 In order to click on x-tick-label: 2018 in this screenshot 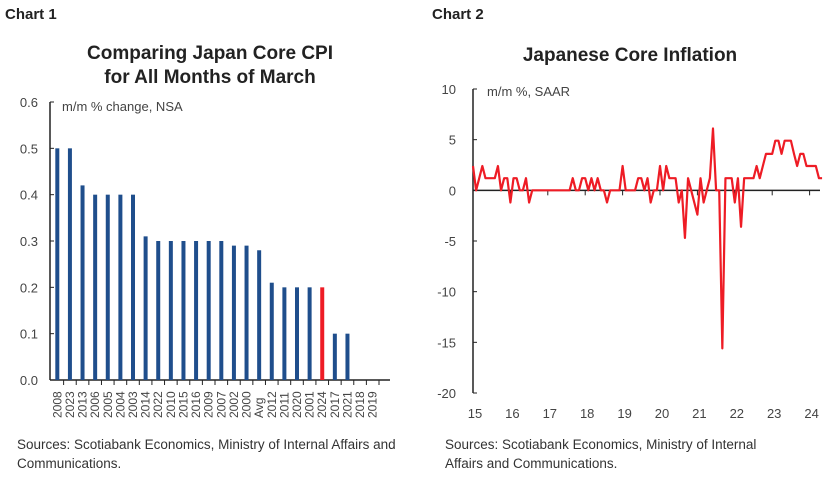, I will do `click(360, 404)`.